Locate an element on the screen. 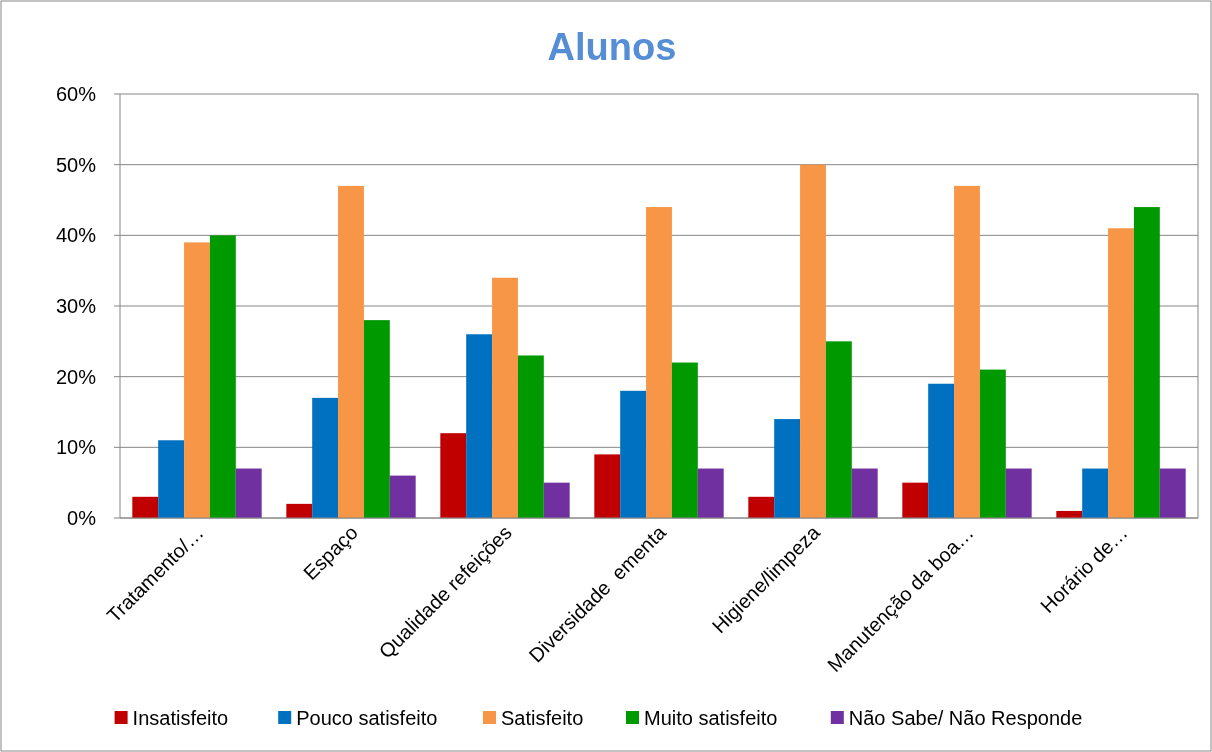 This screenshot has height=752, width=1212. y-tick-label: 40% is located at coordinates (76, 235).